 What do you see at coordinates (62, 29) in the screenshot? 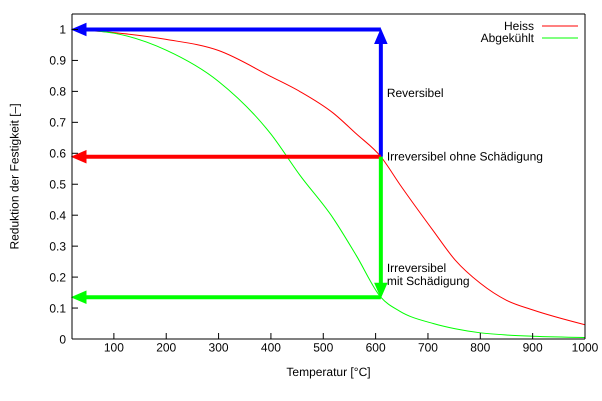
I see `y-tick-label: 1` at bounding box center [62, 29].